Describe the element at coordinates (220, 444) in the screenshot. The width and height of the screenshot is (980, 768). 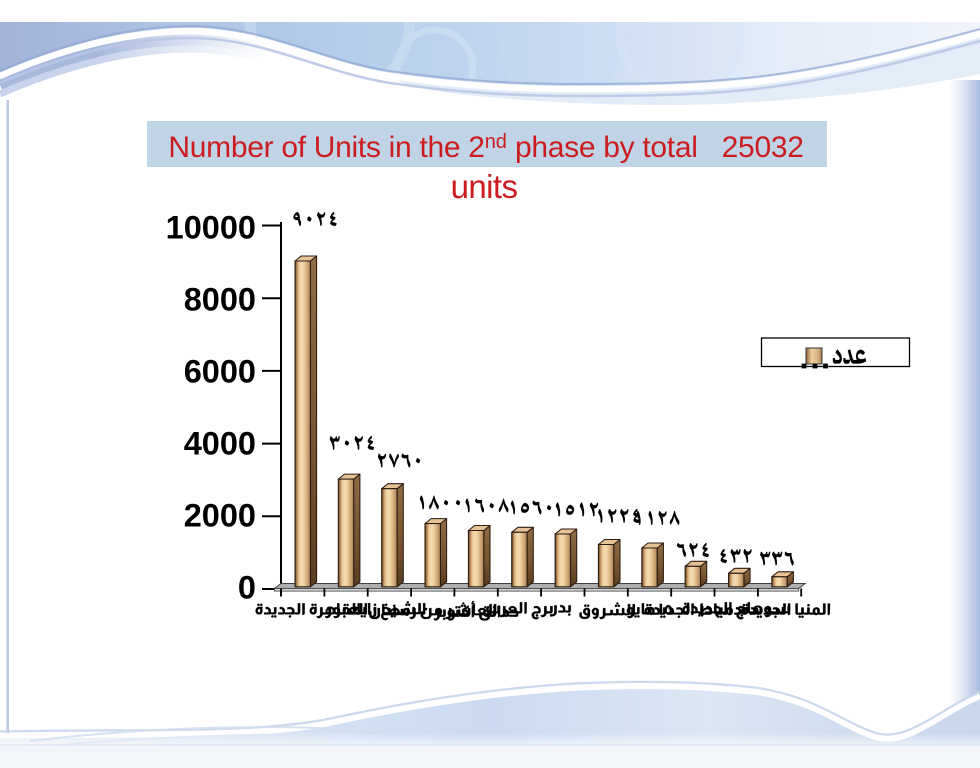
I see `svg-text: 4000` at that location.